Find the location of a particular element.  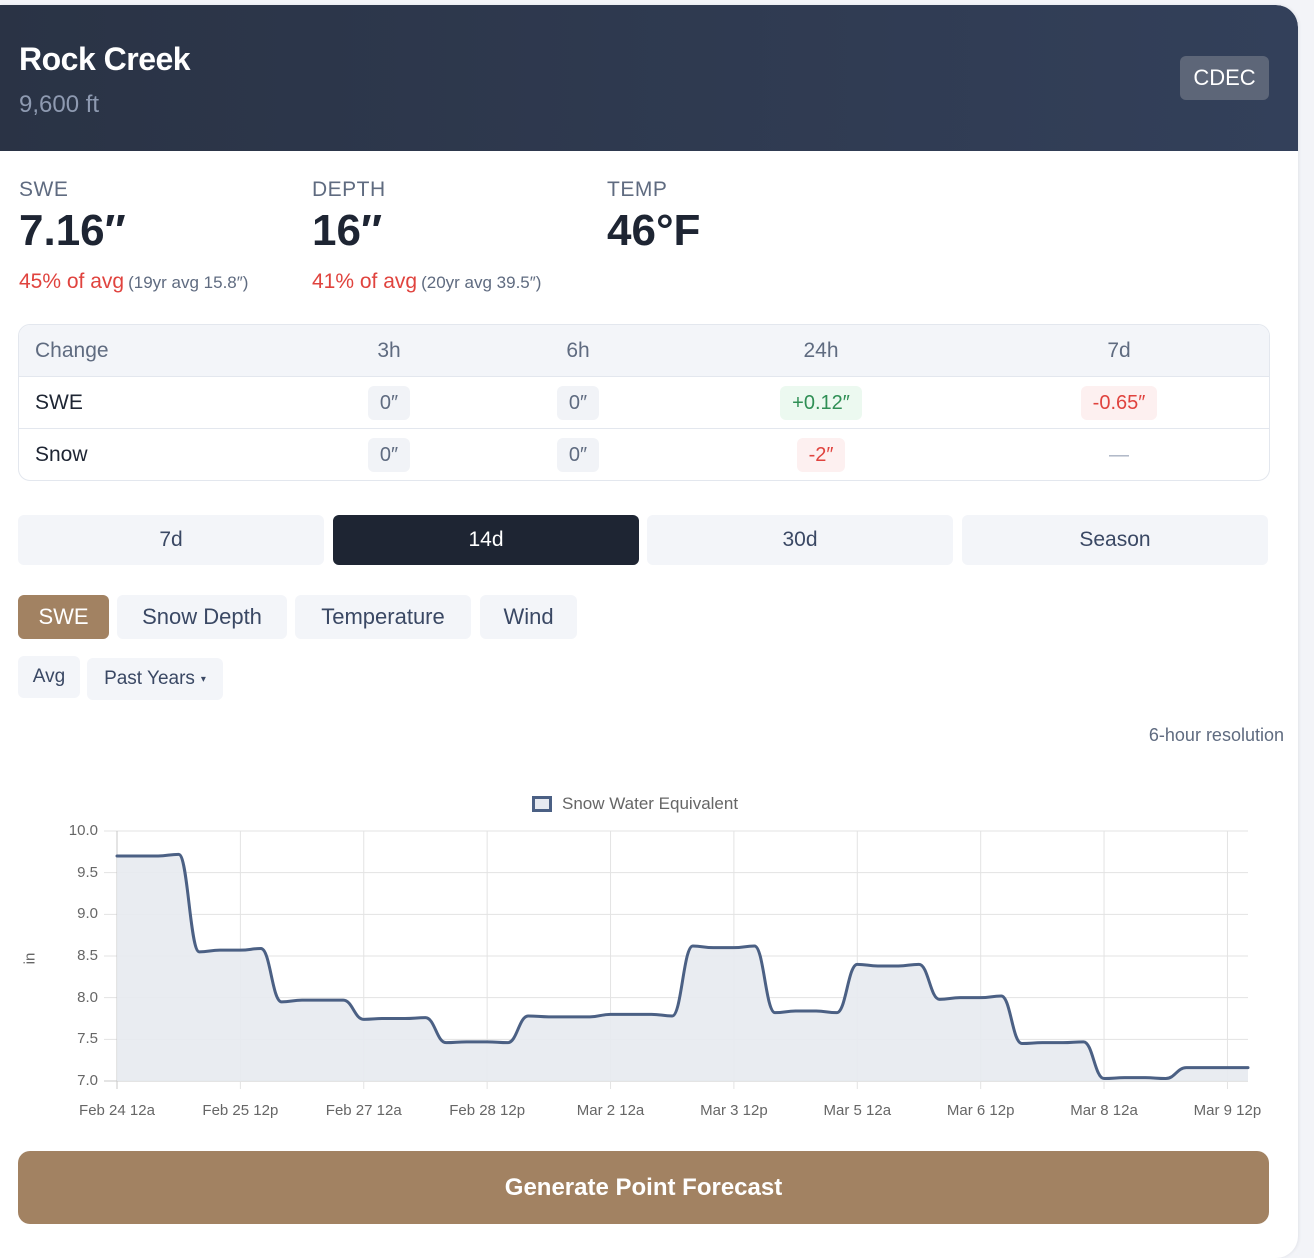

change-value: — is located at coordinates (1119, 454).